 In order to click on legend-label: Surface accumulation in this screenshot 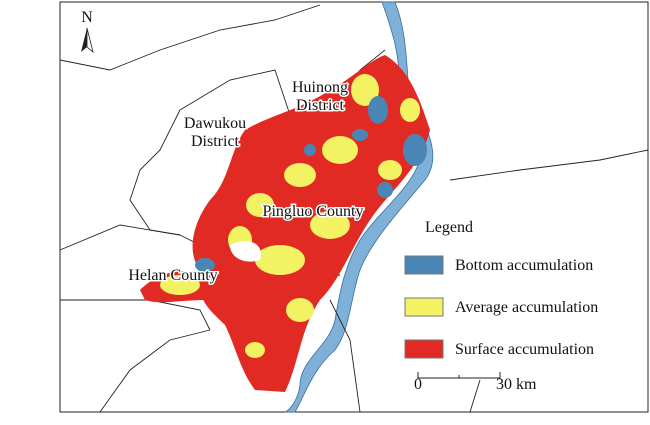, I will do `click(524, 349)`.